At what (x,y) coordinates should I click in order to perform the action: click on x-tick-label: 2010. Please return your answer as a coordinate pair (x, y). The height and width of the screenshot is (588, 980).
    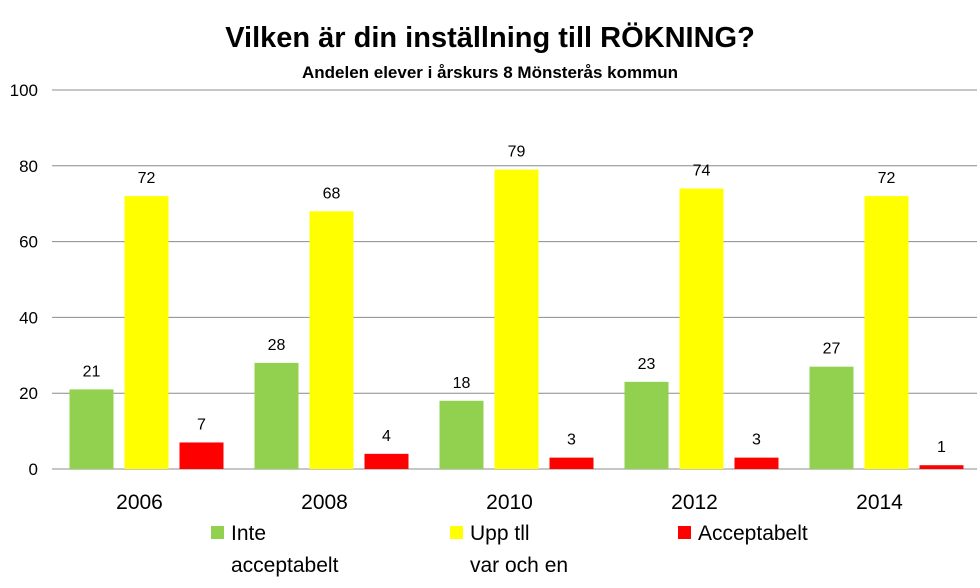
    Looking at the image, I should click on (509, 502).